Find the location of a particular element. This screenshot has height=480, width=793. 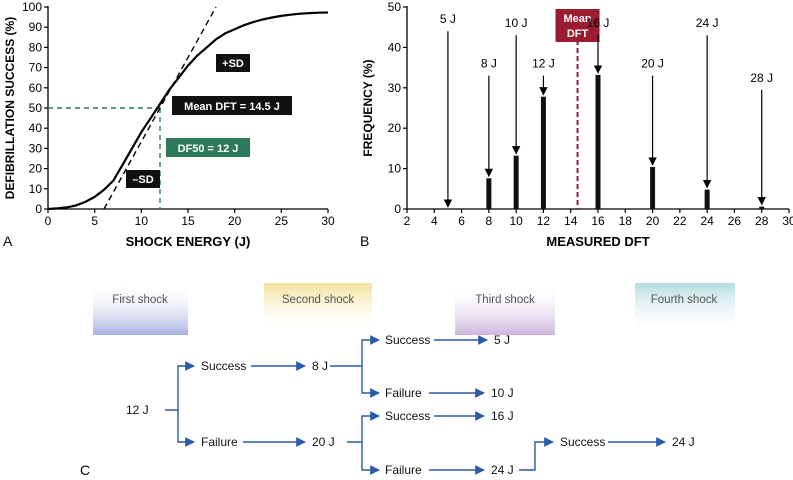

panel-a-y-tick-label: 30 is located at coordinates (36, 148).